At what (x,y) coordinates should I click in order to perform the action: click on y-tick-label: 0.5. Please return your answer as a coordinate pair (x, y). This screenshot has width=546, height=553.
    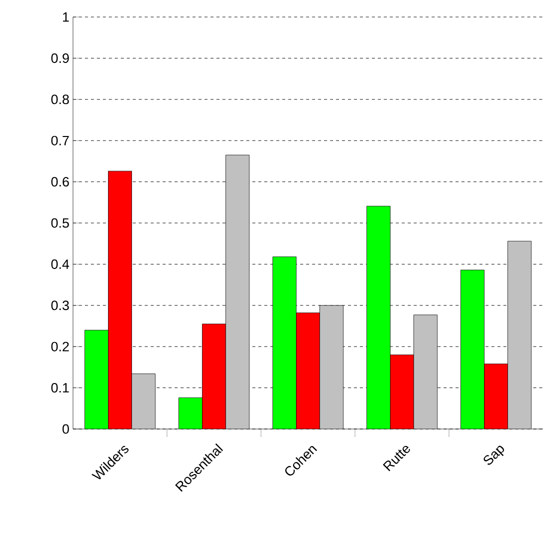
    Looking at the image, I should click on (60, 223).